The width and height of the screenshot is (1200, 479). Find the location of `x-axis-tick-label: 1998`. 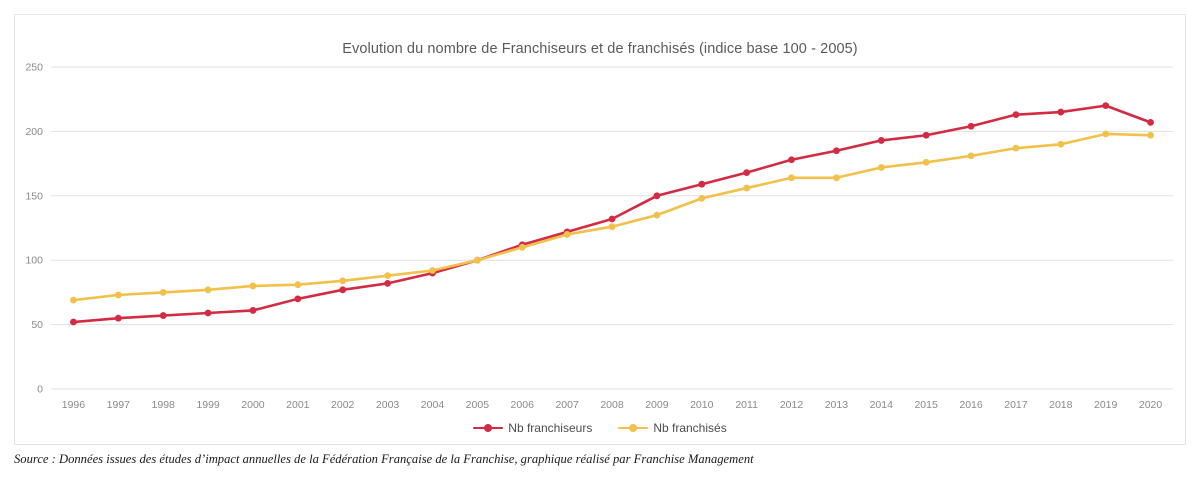

x-axis-tick-label: 1998 is located at coordinates (164, 405).